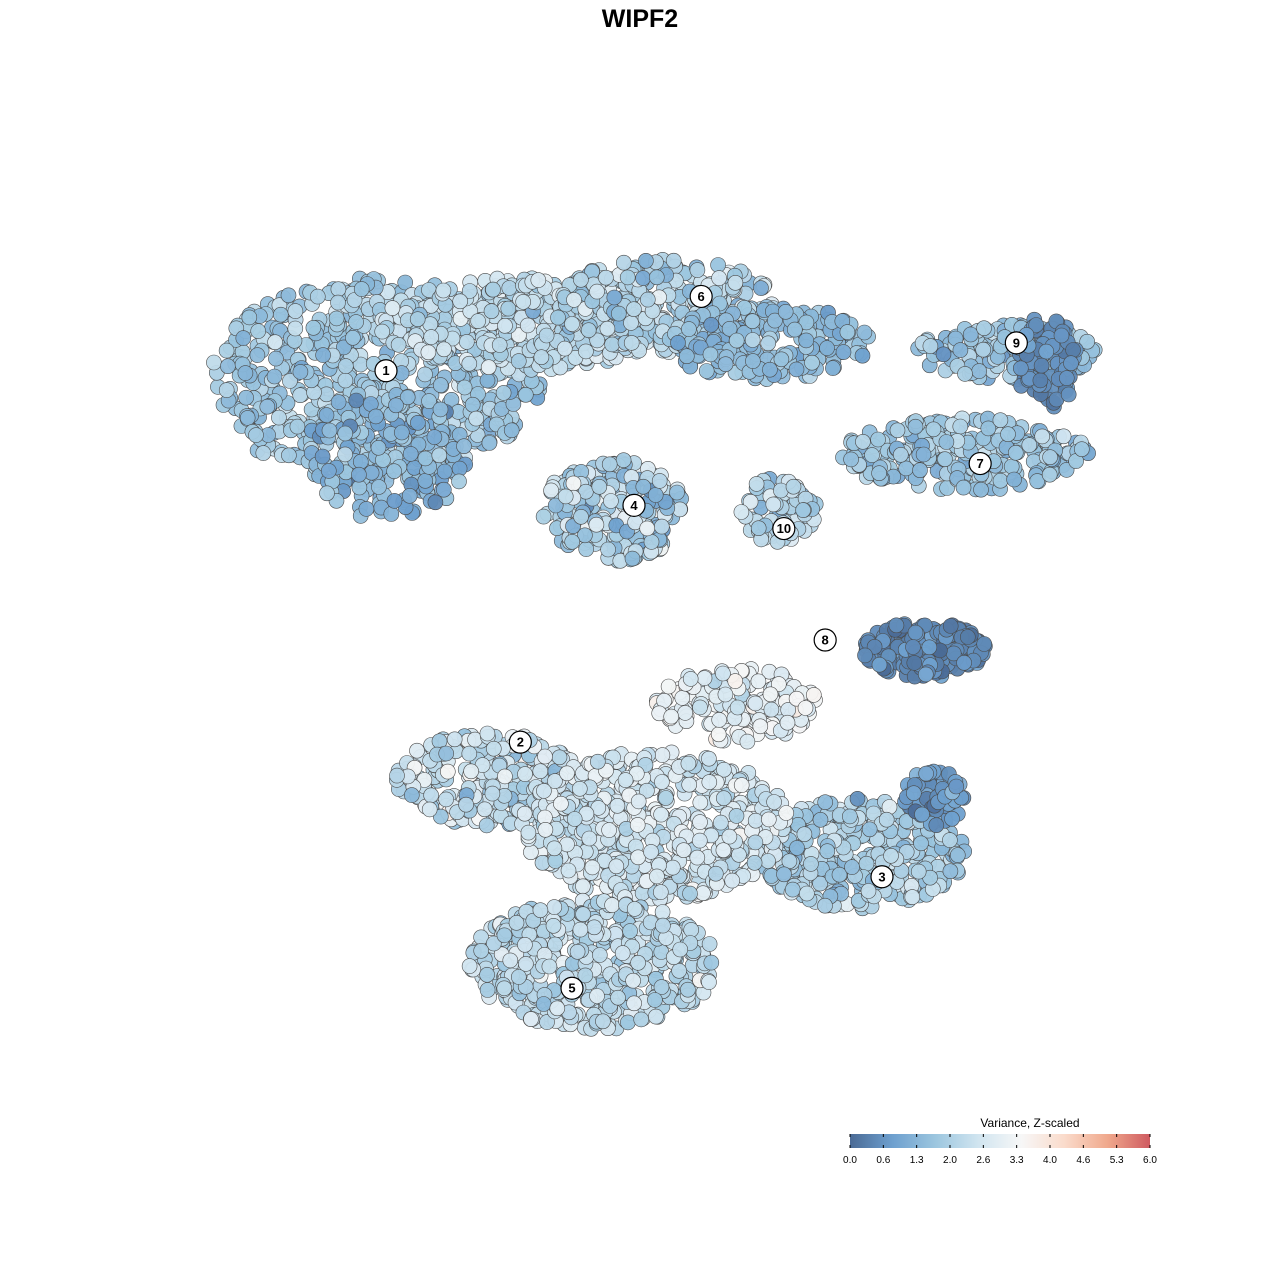  What do you see at coordinates (385, 370) in the screenshot?
I see `cluster-number: 1` at bounding box center [385, 370].